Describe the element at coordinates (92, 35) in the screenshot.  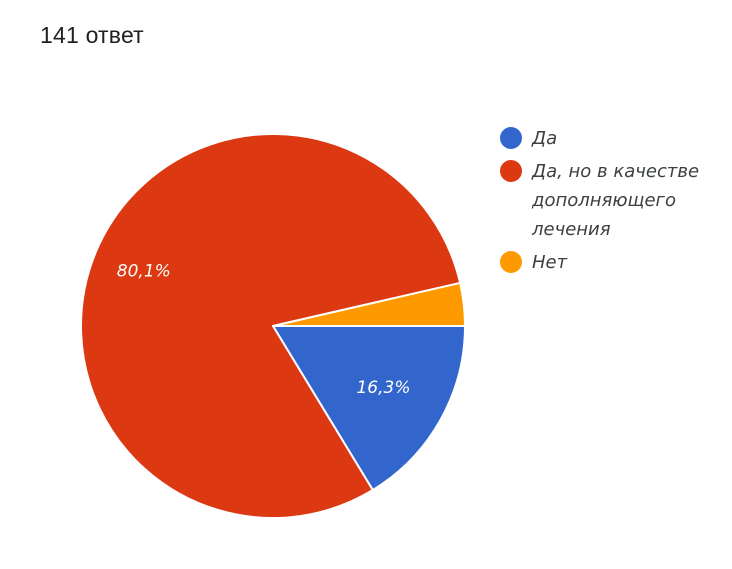
I see `response-count: 141 ответ` at that location.